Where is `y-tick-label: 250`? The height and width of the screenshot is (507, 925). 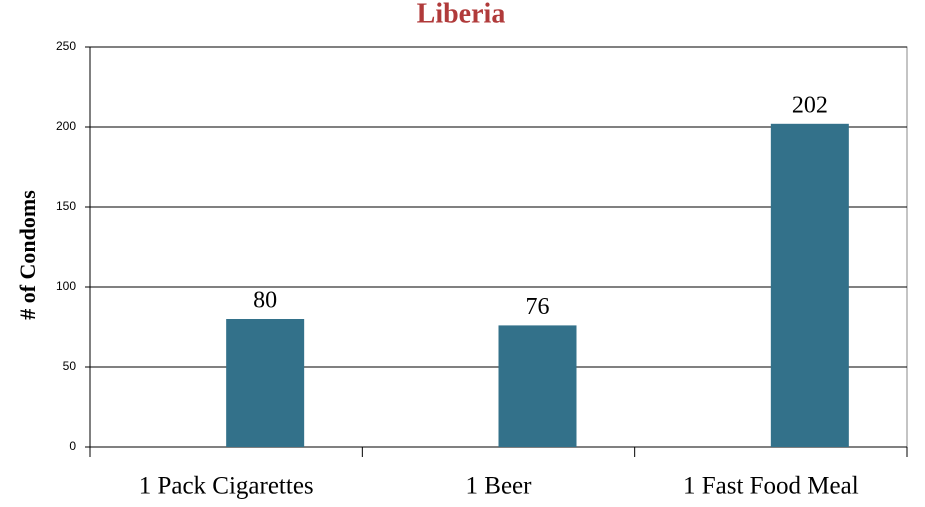
y-tick-label: 250 is located at coordinates (66, 46).